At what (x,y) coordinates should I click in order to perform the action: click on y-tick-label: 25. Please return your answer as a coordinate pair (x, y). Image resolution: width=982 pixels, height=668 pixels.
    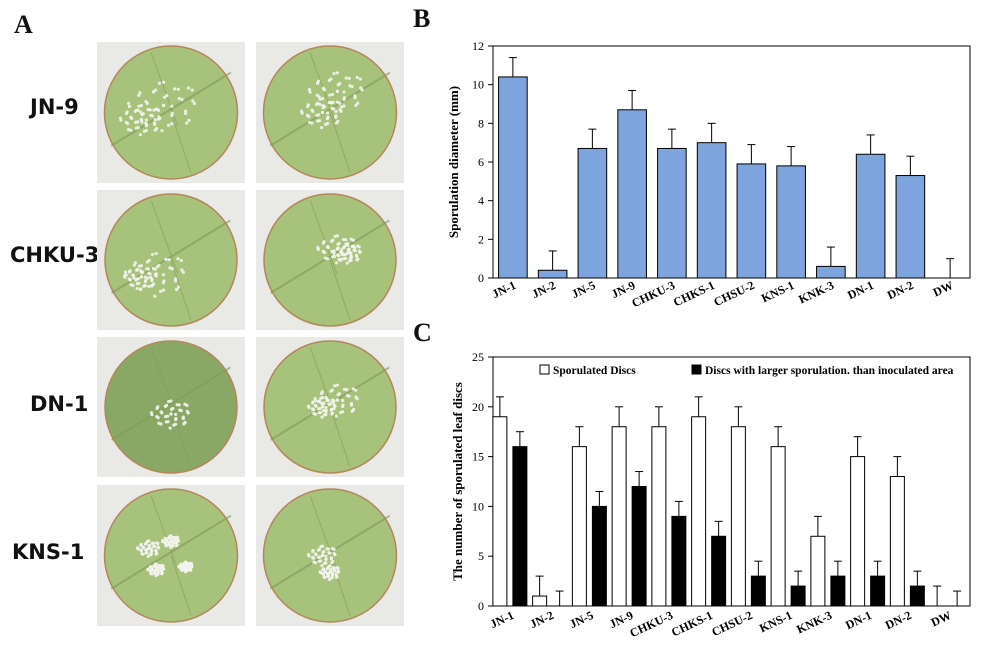
    Looking at the image, I should click on (478, 357).